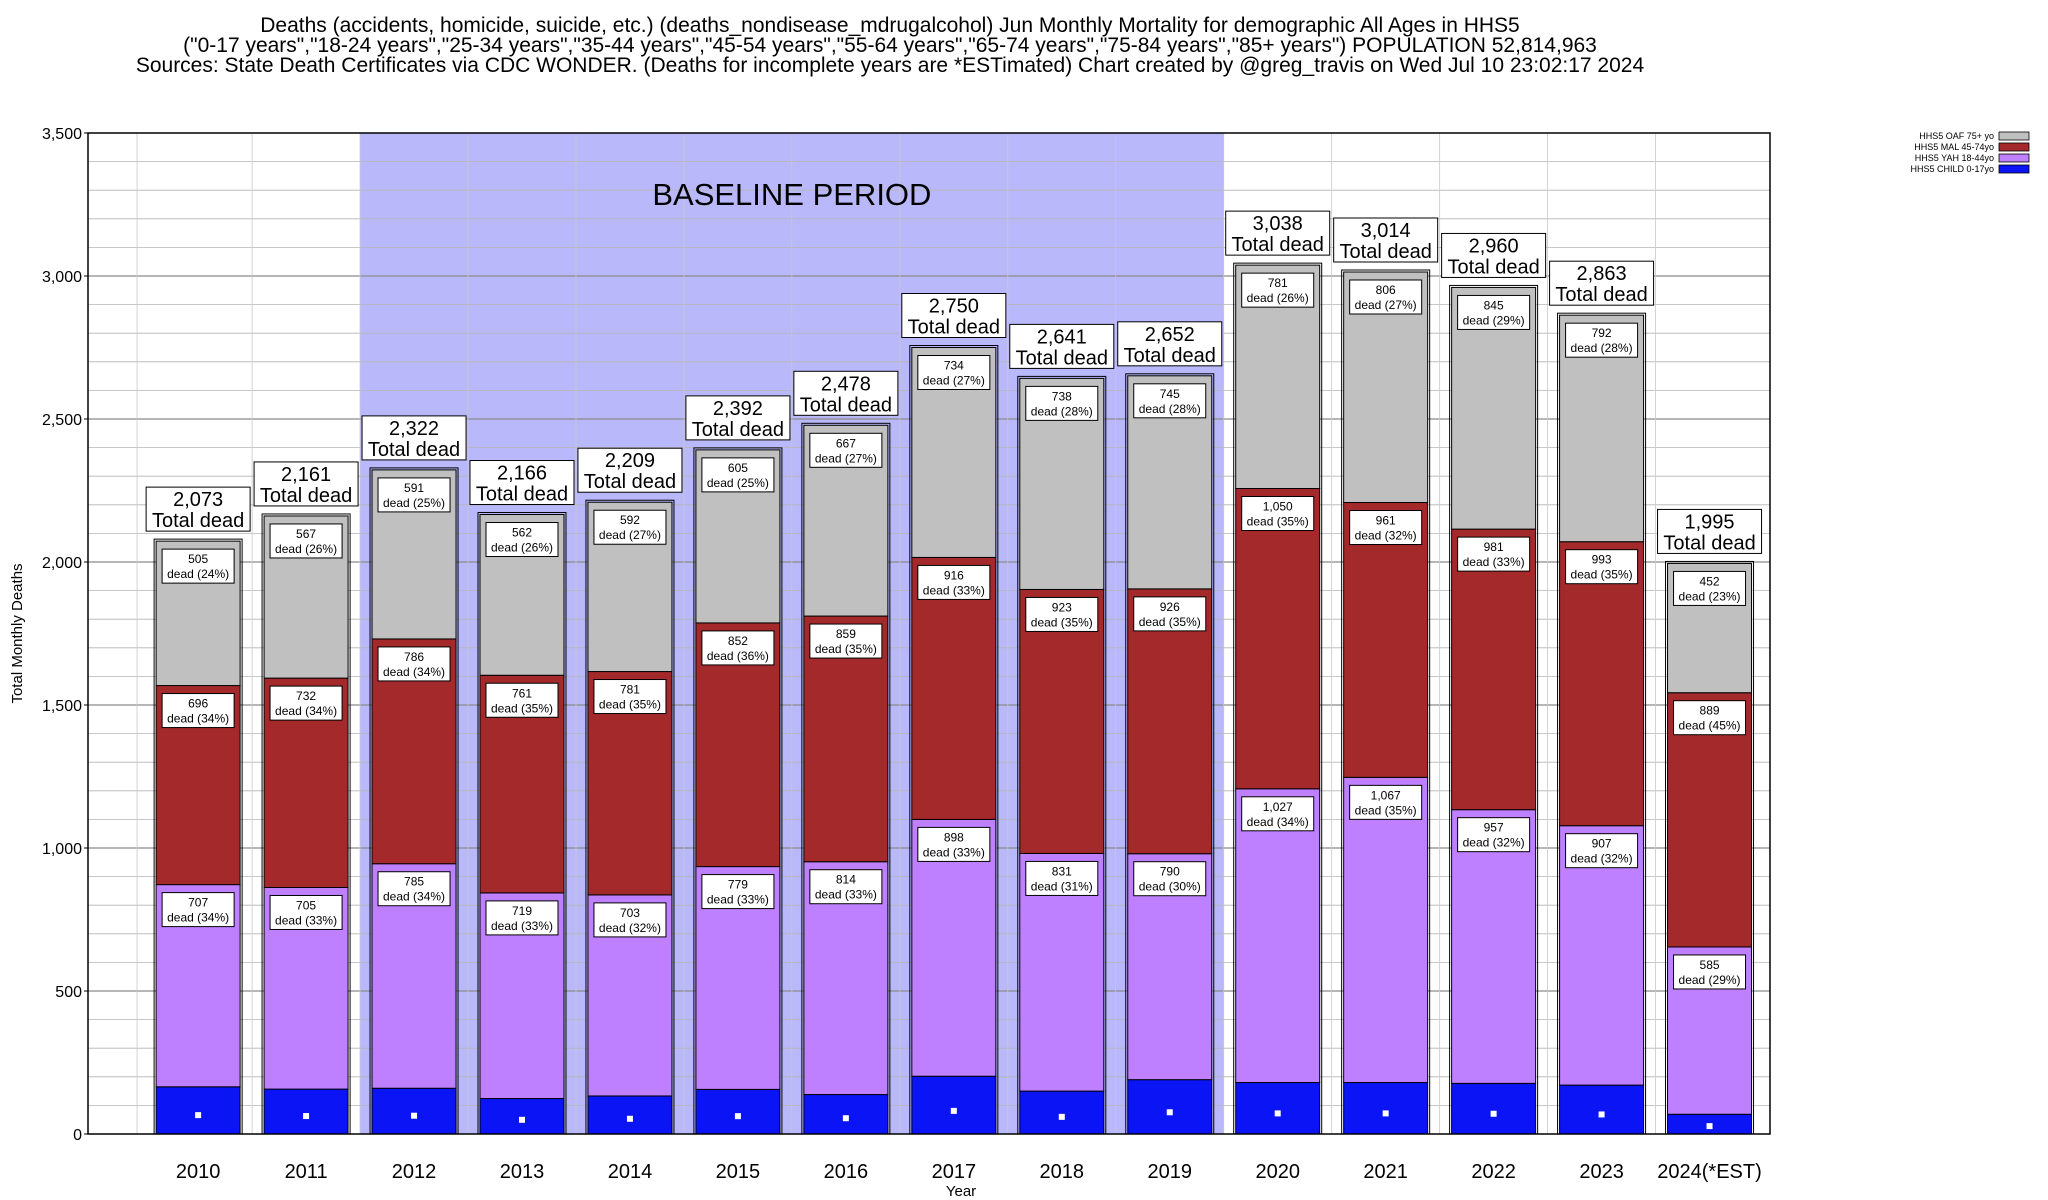 The height and width of the screenshot is (1200, 2048). I want to click on total-label-value: 2,166, so click(522, 474).